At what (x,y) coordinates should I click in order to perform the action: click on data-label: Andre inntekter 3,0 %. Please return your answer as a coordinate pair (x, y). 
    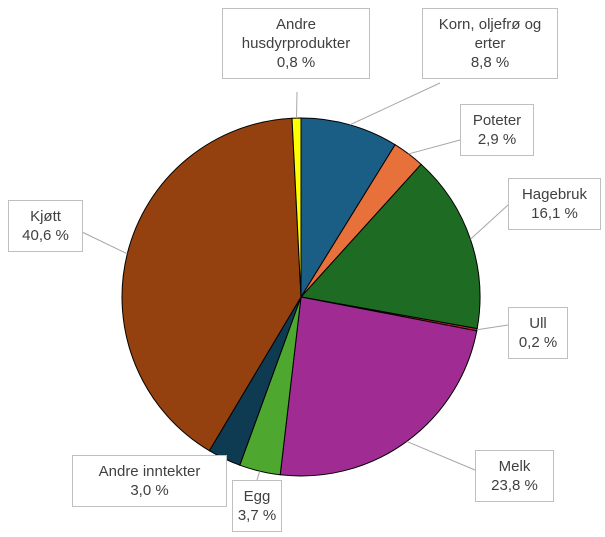
    Looking at the image, I should click on (149, 481).